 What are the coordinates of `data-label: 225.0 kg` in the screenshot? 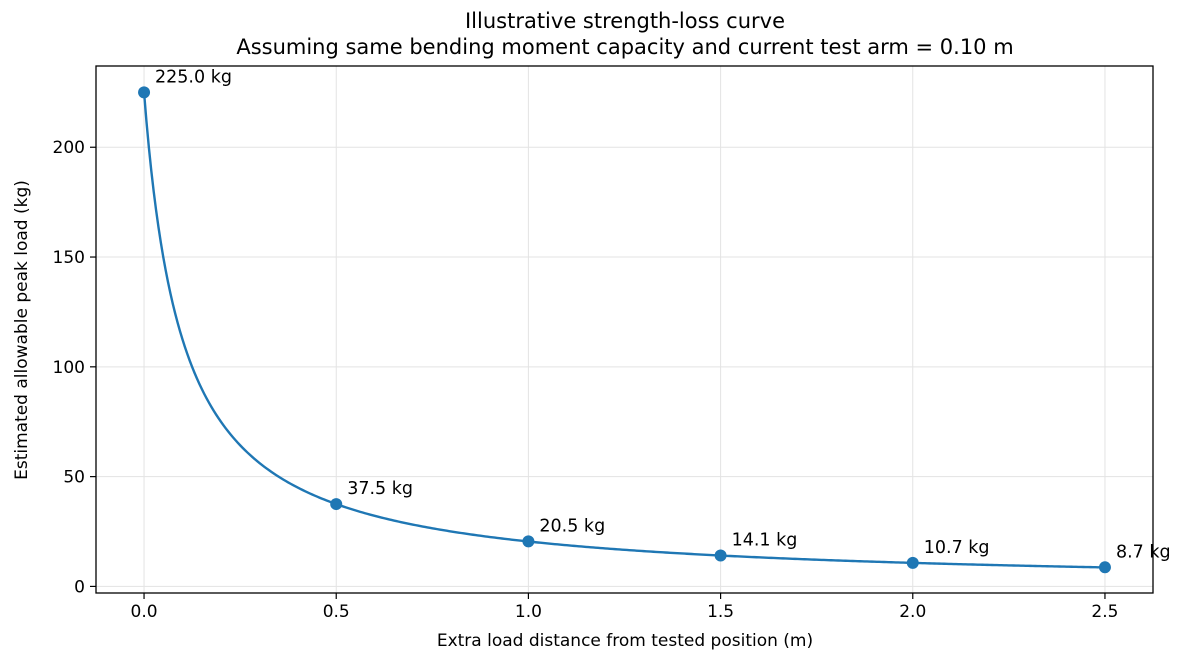 It's located at (193, 77).